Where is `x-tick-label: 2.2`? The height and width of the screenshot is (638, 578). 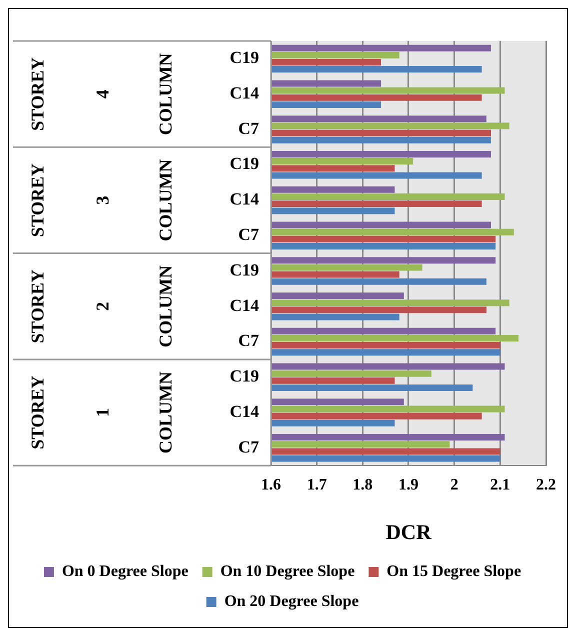
x-tick-label: 2.2 is located at coordinates (546, 485).